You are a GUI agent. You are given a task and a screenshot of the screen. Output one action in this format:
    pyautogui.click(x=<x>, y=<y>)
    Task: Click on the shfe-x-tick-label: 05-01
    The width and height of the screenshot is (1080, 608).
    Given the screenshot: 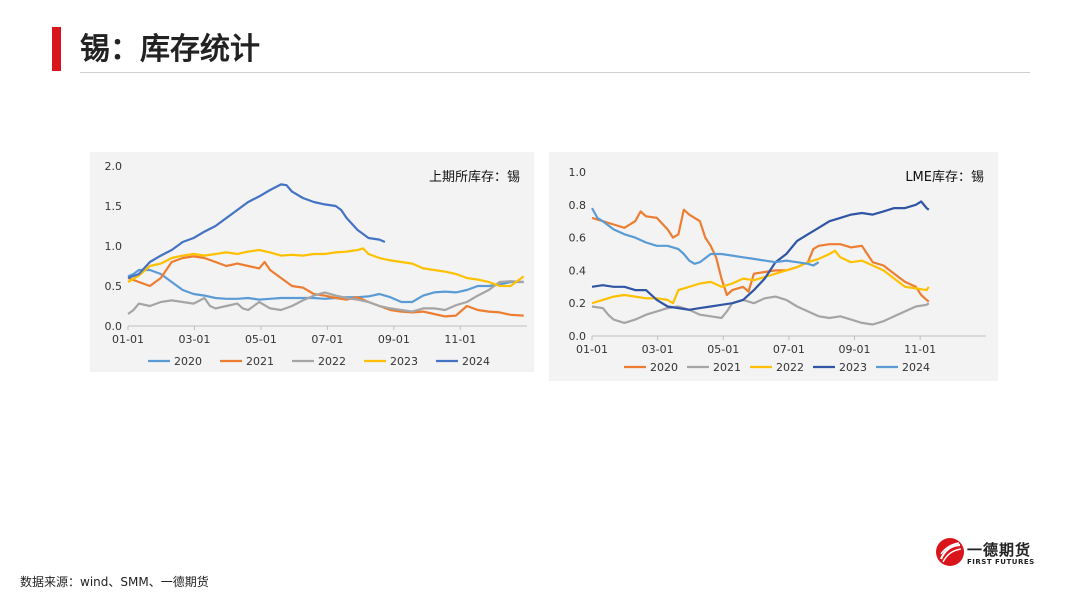 What is the action you would take?
    pyautogui.click(x=261, y=339)
    